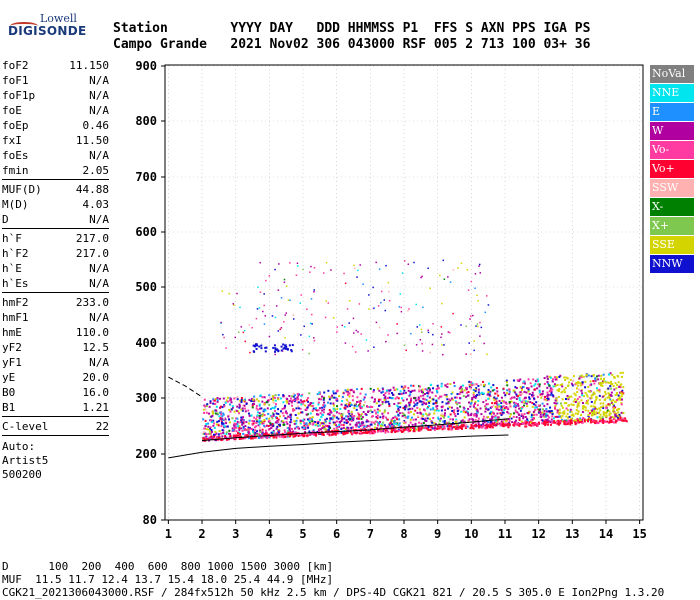 Image resolution: width=700 pixels, height=600 pixels. What do you see at coordinates (55, 461) in the screenshot?
I see `autoscaling-info: Auto: Artist5 500200` at bounding box center [55, 461].